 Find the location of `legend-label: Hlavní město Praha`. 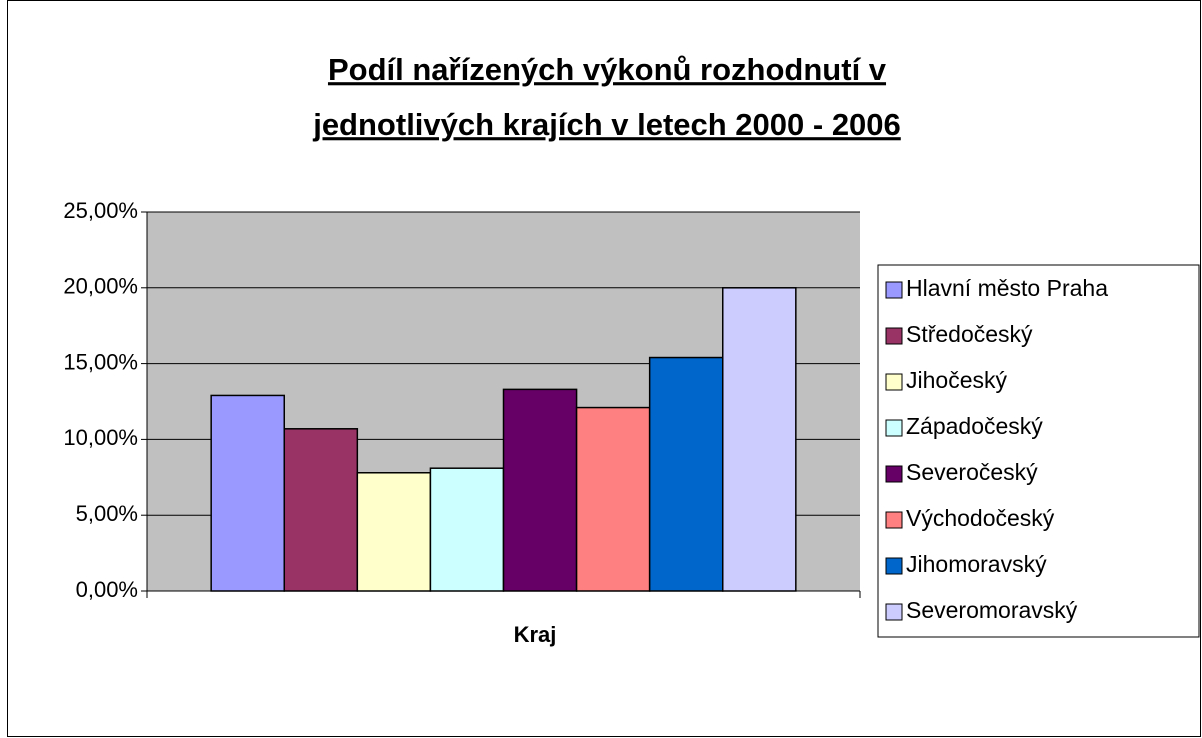

legend-label: Hlavní město Praha is located at coordinates (1007, 288).